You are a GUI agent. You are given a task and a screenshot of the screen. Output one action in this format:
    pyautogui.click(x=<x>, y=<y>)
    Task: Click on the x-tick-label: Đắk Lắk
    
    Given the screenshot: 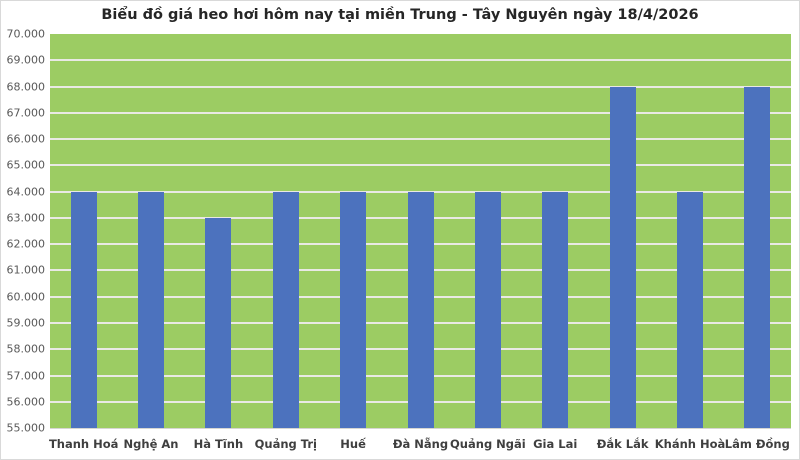 What is the action you would take?
    pyautogui.click(x=622, y=444)
    